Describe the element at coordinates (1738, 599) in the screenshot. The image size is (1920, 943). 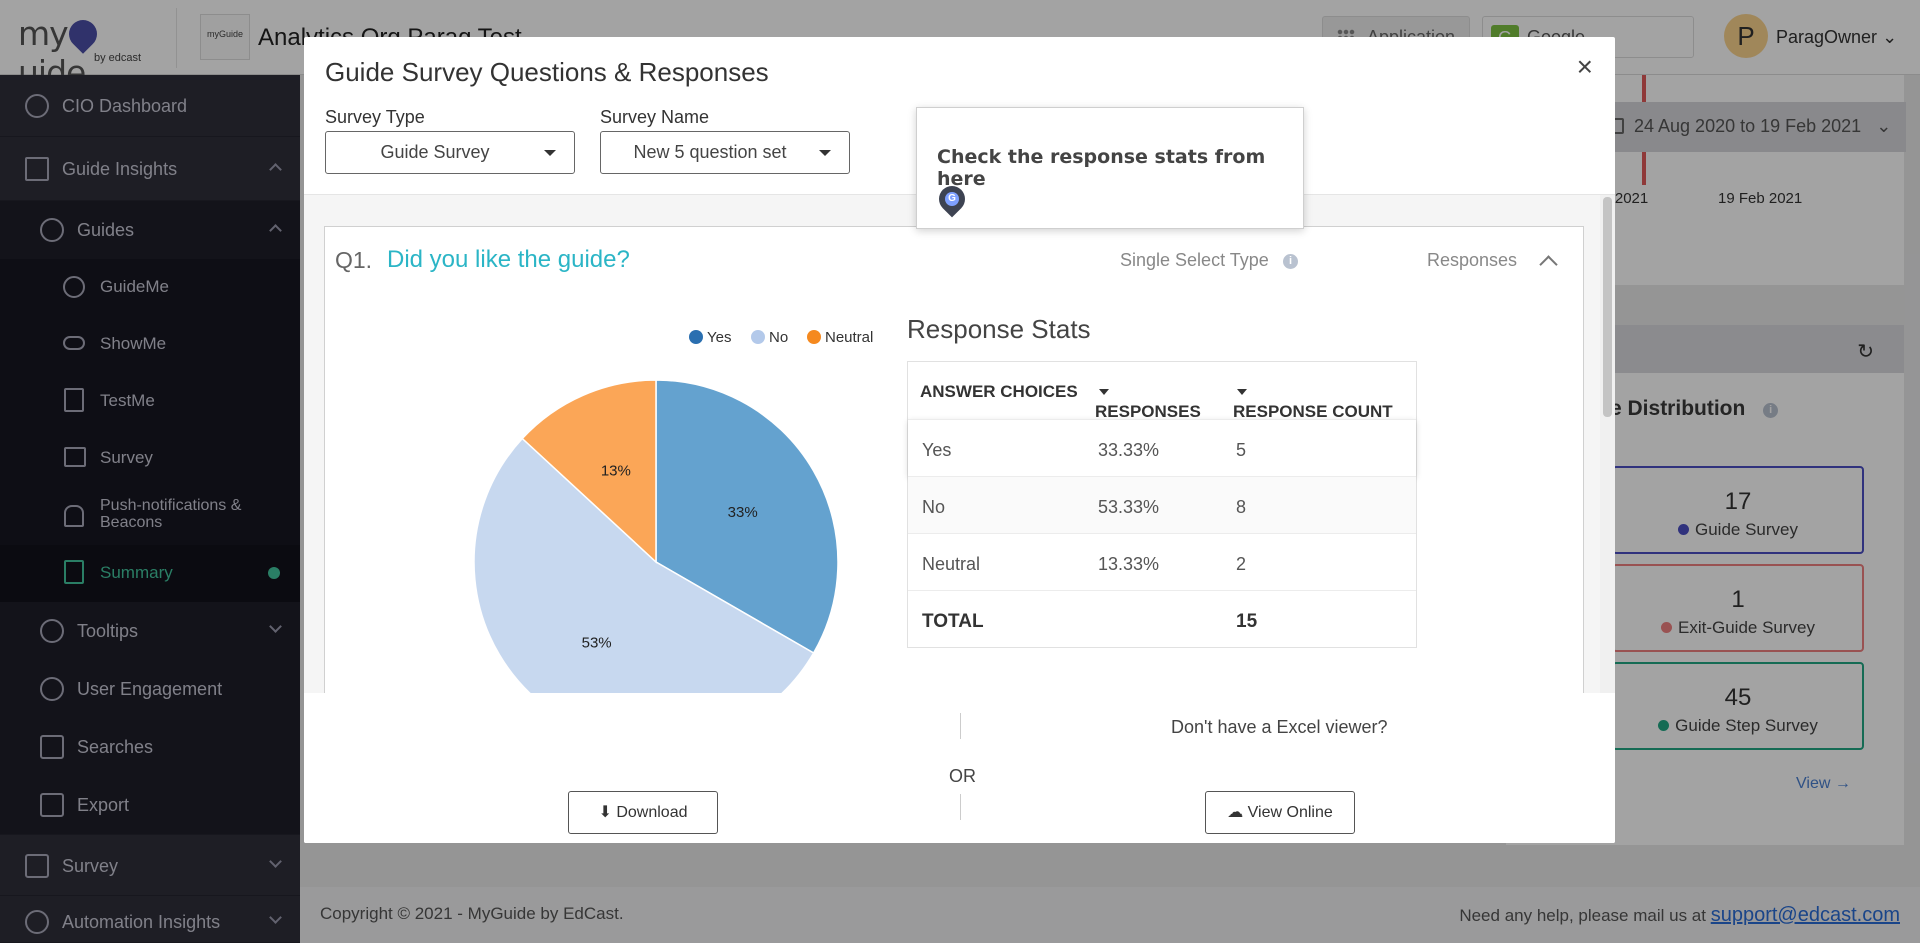
I see `stat-count: 1` at that location.